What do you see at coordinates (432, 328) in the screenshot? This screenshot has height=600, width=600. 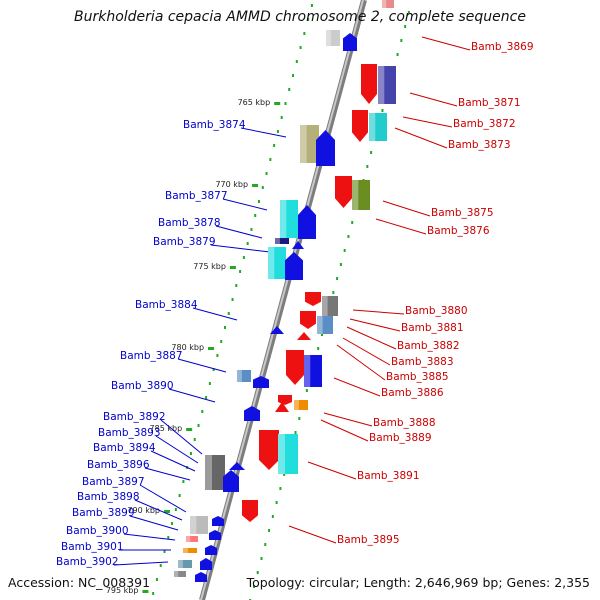 I see `gene-label-reverse: Bamb_3881` at bounding box center [432, 328].